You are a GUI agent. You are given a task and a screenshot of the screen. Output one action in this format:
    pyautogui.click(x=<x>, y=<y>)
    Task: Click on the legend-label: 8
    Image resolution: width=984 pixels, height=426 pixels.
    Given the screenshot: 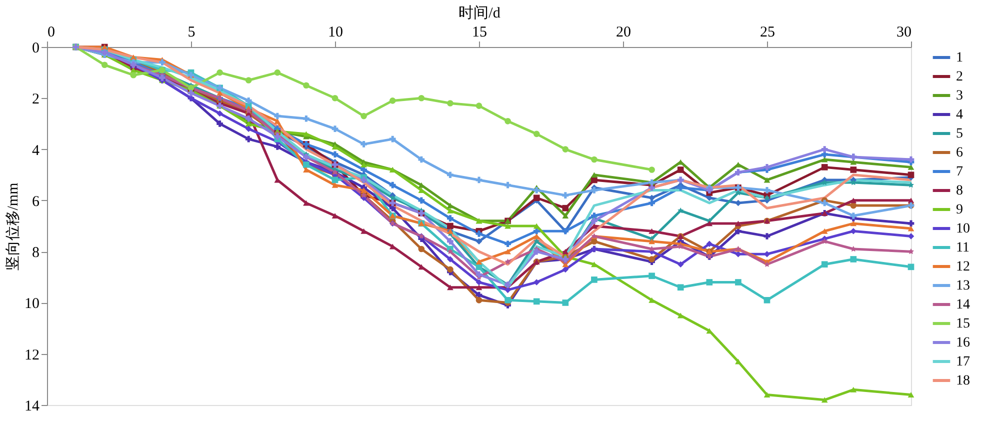 What is the action you would take?
    pyautogui.click(x=959, y=191)
    